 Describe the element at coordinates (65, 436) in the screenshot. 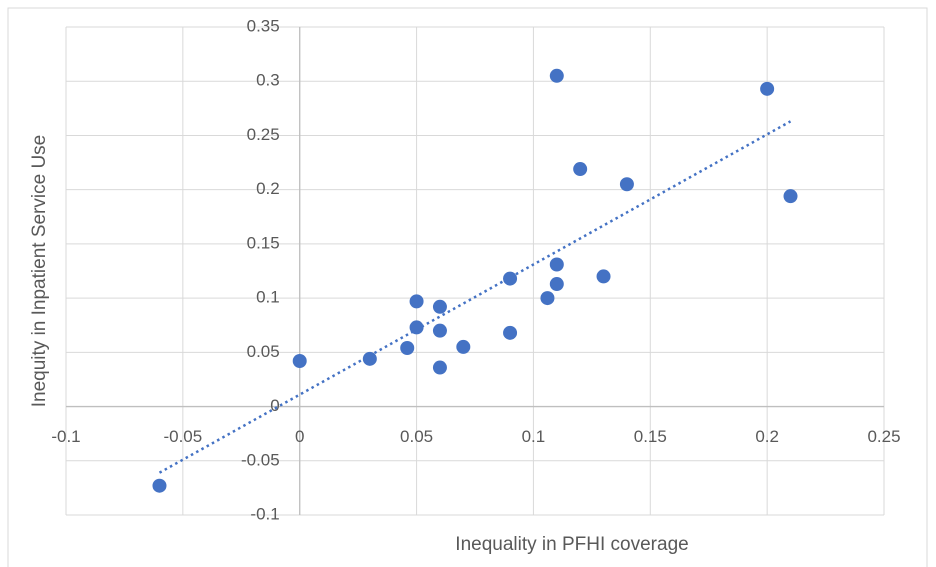

I see `x-tick-label: -0.1` at that location.